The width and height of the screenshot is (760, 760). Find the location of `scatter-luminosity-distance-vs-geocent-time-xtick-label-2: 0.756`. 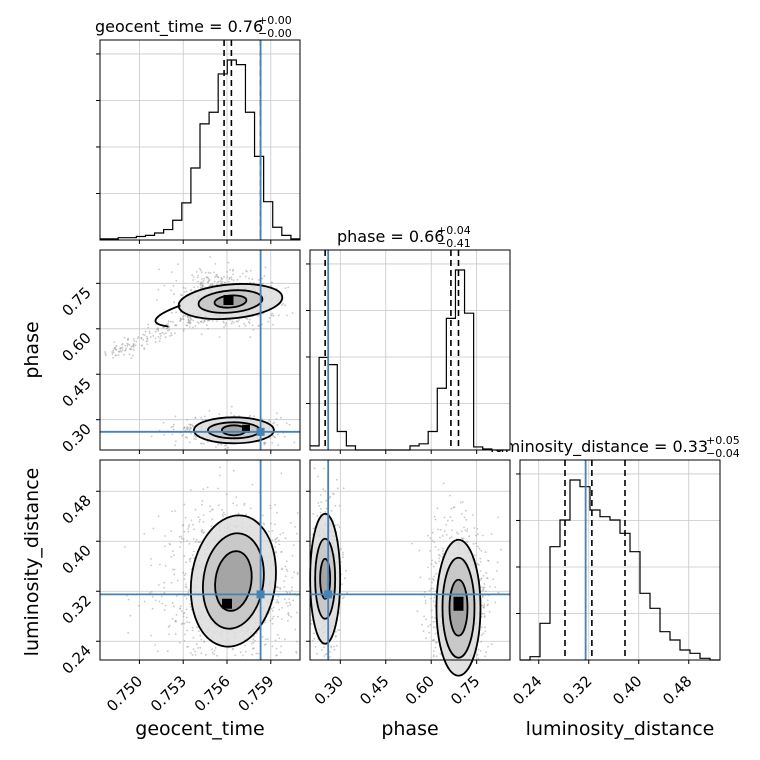

scatter-luminosity-distance-vs-geocent-time-xtick-label-2: 0.756 is located at coordinates (212, 693).